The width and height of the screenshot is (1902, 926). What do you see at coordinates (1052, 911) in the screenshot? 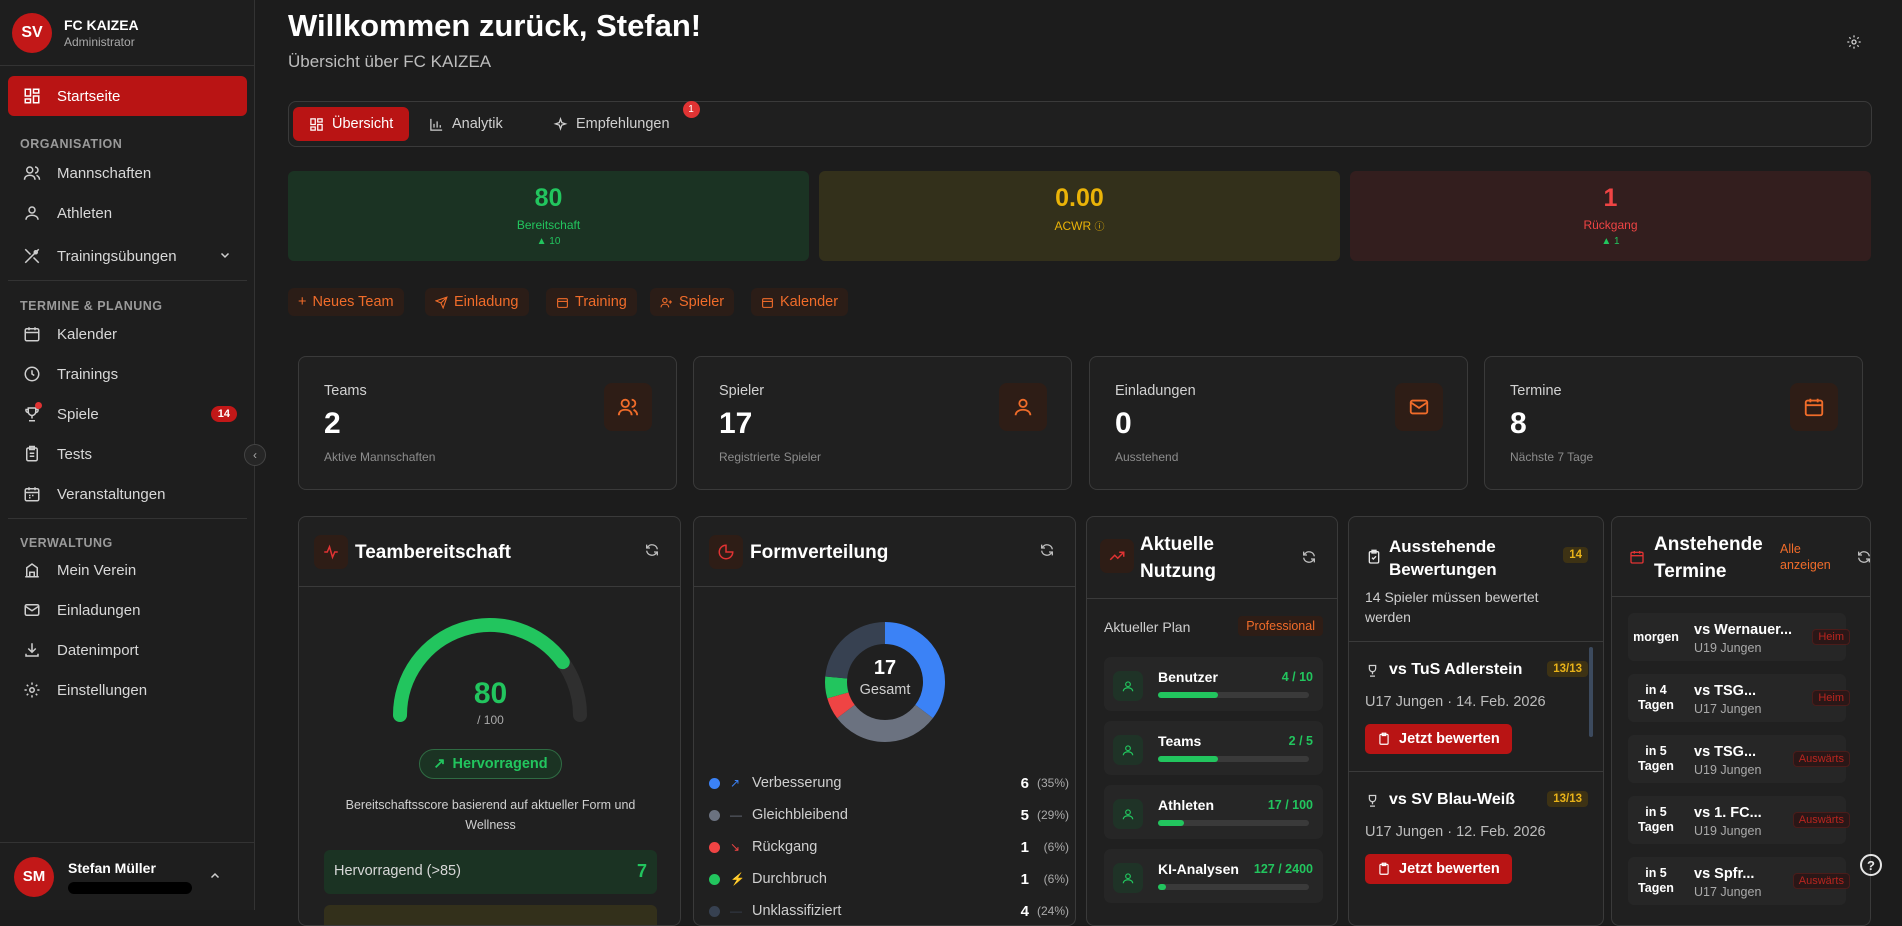
I see `legend-percent: (24%)` at bounding box center [1052, 911].